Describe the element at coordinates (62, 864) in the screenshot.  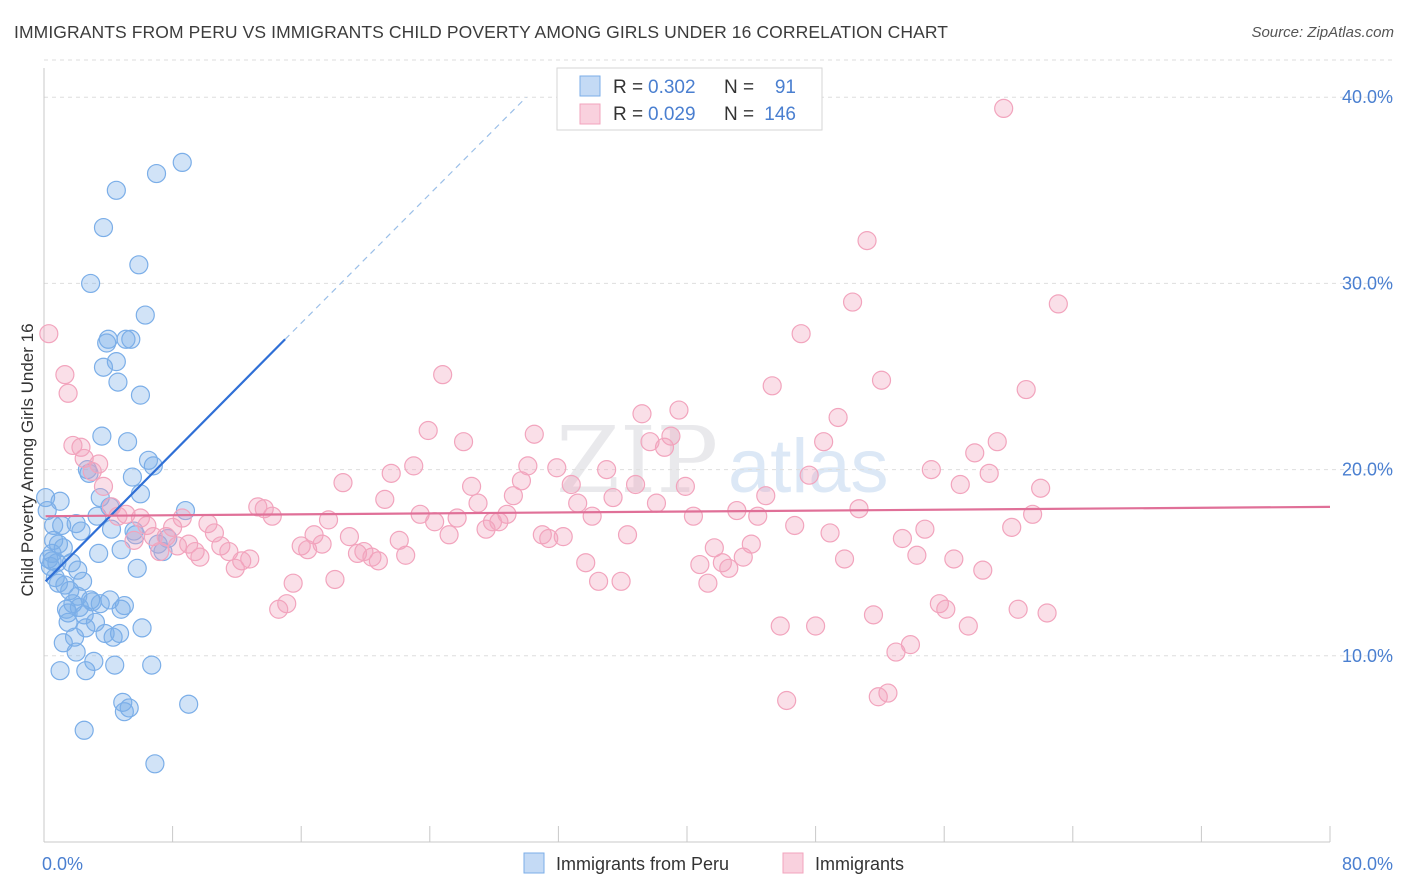
I see `x-tick-label-0: 0.0%` at that location.